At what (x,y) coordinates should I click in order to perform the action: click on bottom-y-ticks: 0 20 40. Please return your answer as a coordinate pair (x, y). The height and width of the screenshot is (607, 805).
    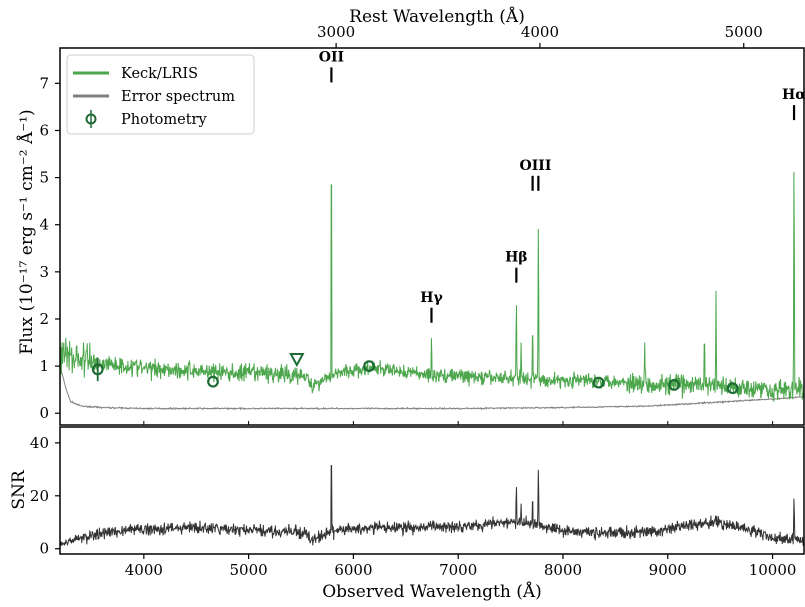
    Looking at the image, I should click on (45, 496).